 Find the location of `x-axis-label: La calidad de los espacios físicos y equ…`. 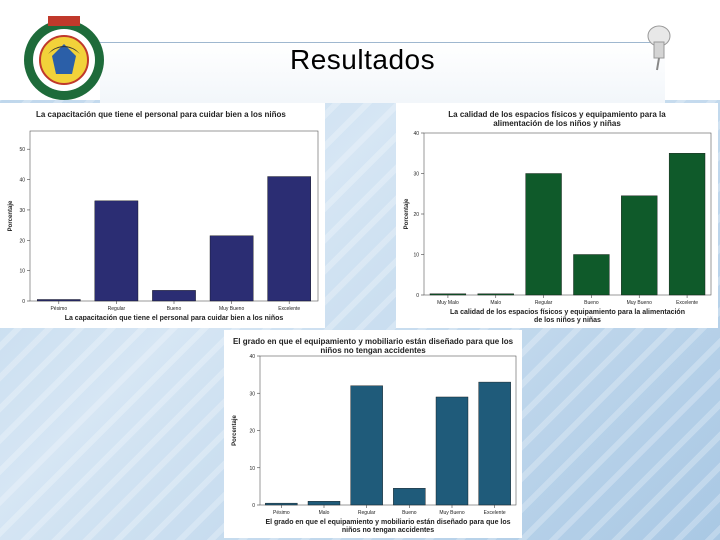

x-axis-label: La calidad de los espacios físicos y equ… is located at coordinates (567, 312).